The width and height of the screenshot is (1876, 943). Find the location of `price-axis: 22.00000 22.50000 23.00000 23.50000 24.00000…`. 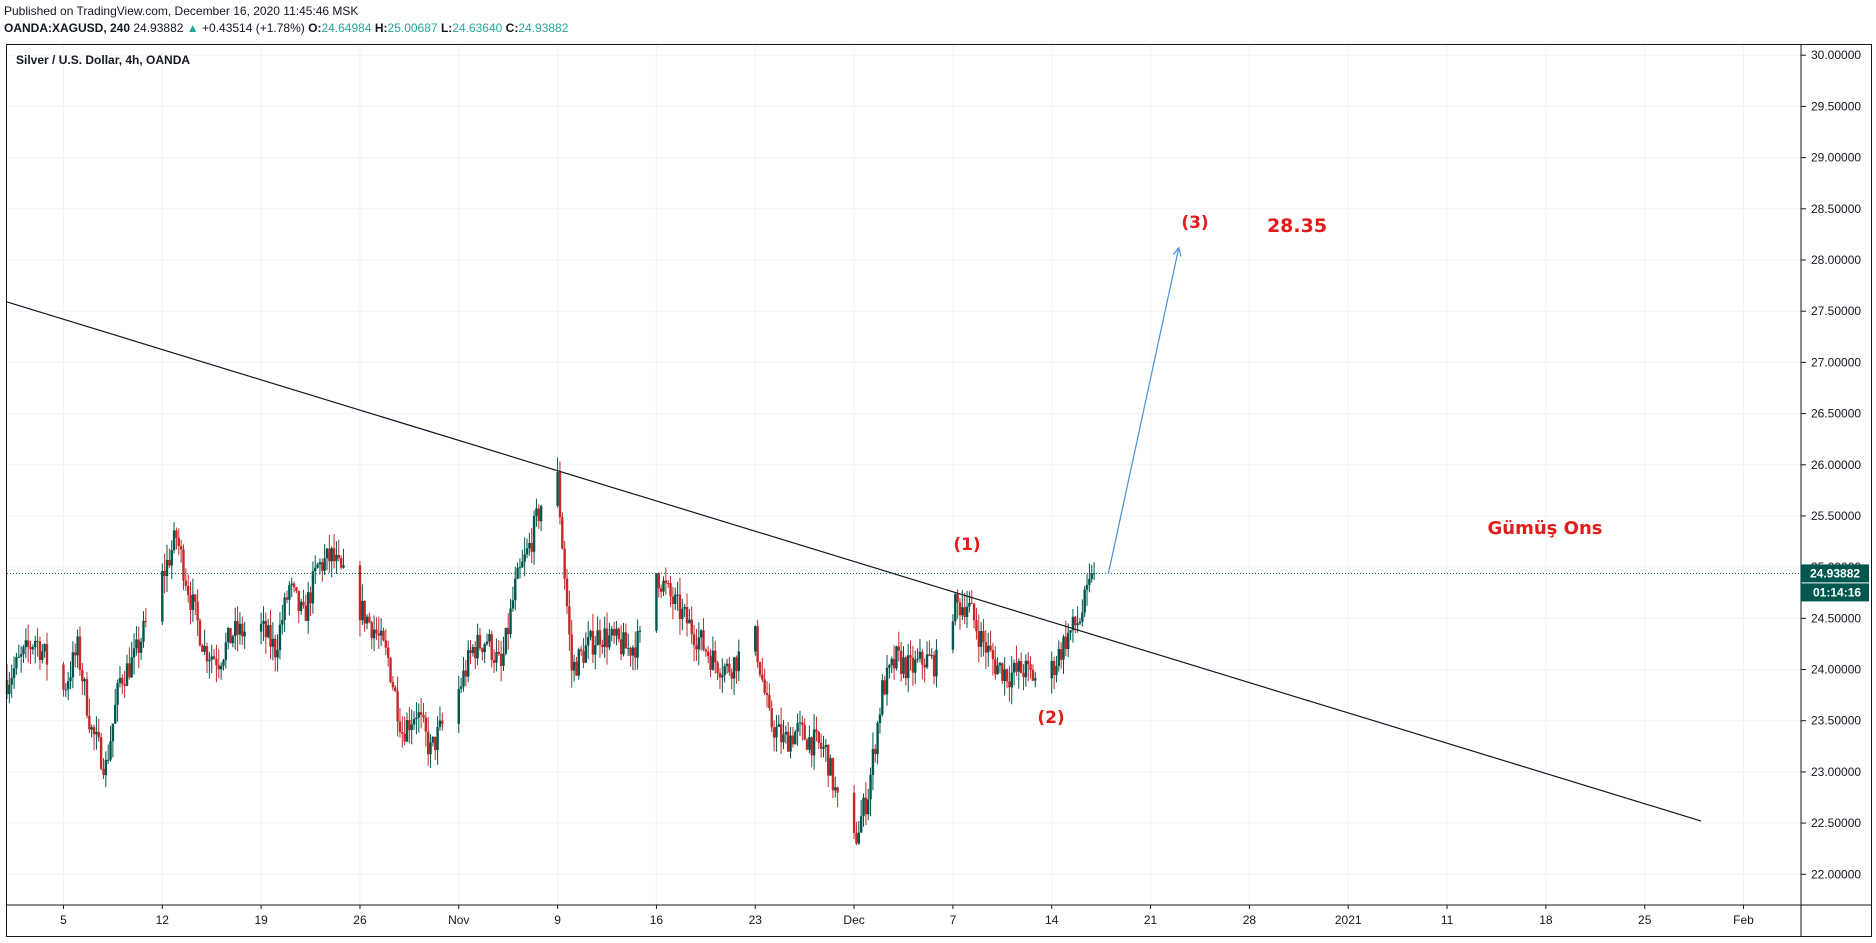

price-axis: 22.00000 22.50000 23.00000 23.50000 24.00000… is located at coordinates (1830, 491).